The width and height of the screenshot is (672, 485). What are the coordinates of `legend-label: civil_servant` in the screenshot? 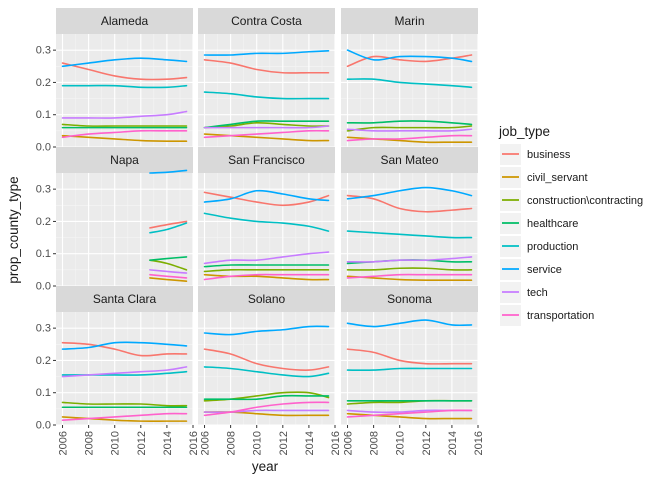 It's located at (557, 178).